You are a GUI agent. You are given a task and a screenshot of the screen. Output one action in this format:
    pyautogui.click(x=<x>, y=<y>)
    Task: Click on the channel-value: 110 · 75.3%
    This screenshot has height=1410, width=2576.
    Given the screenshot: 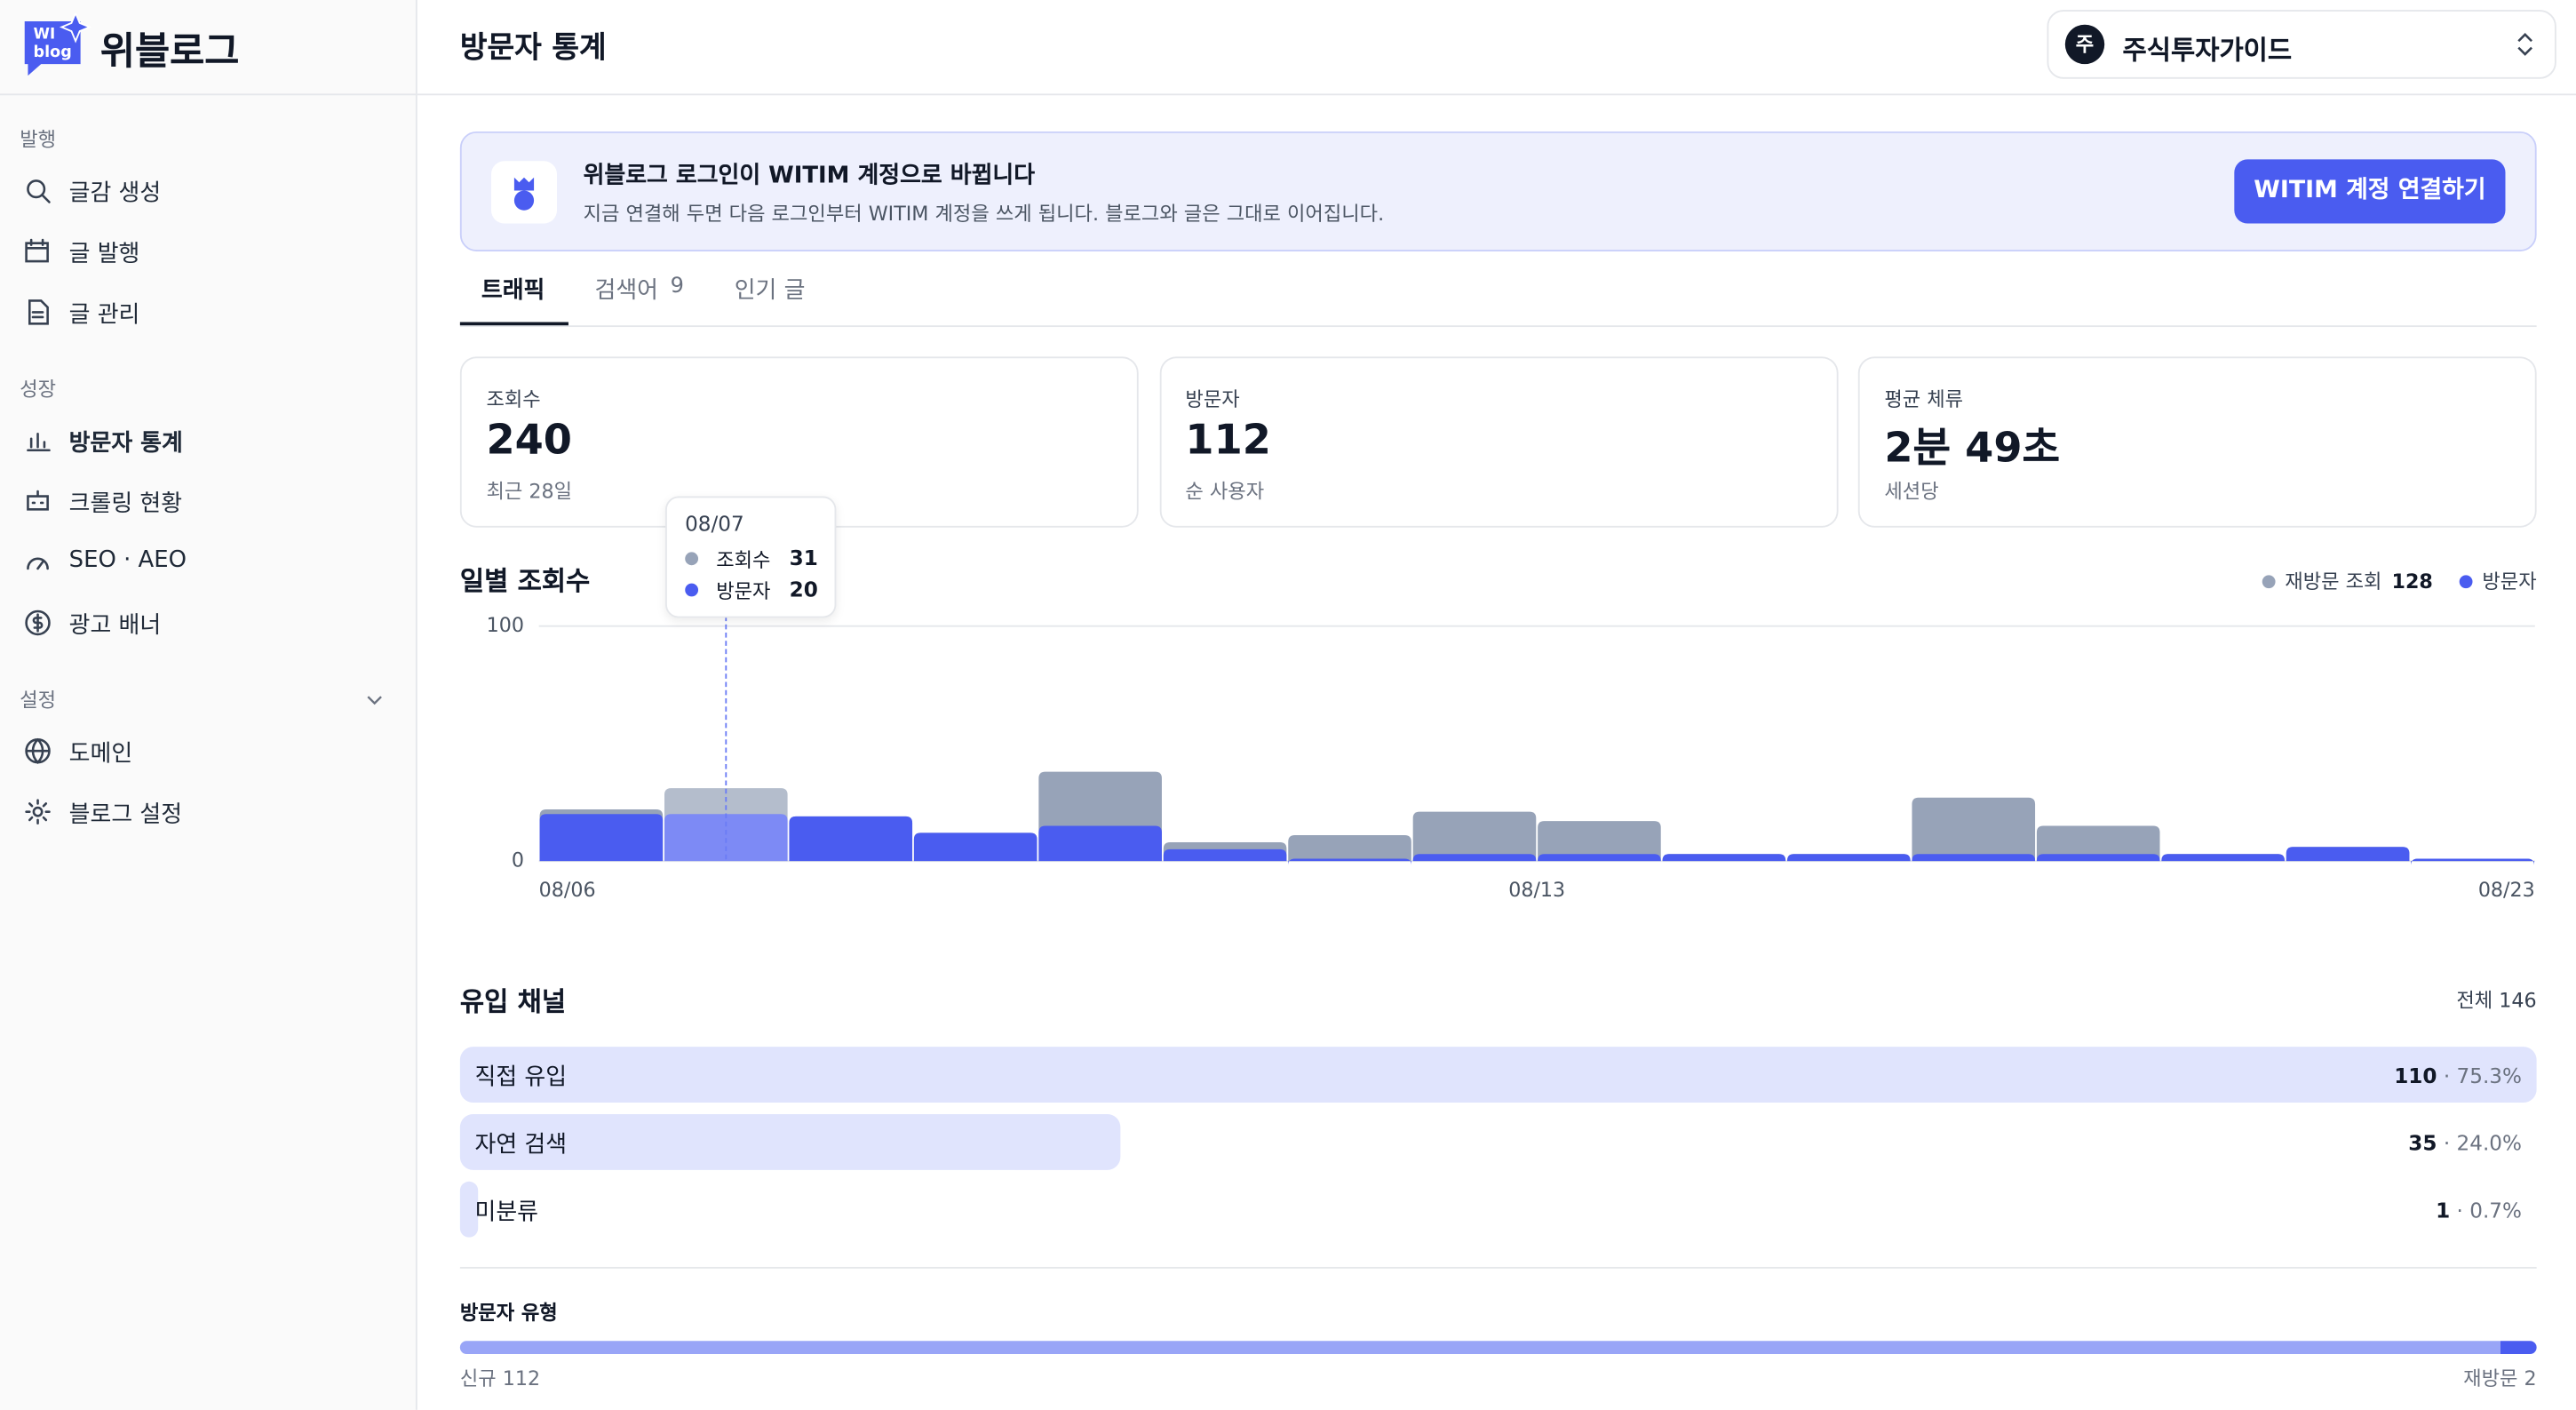 What is the action you would take?
    pyautogui.click(x=2458, y=1075)
    